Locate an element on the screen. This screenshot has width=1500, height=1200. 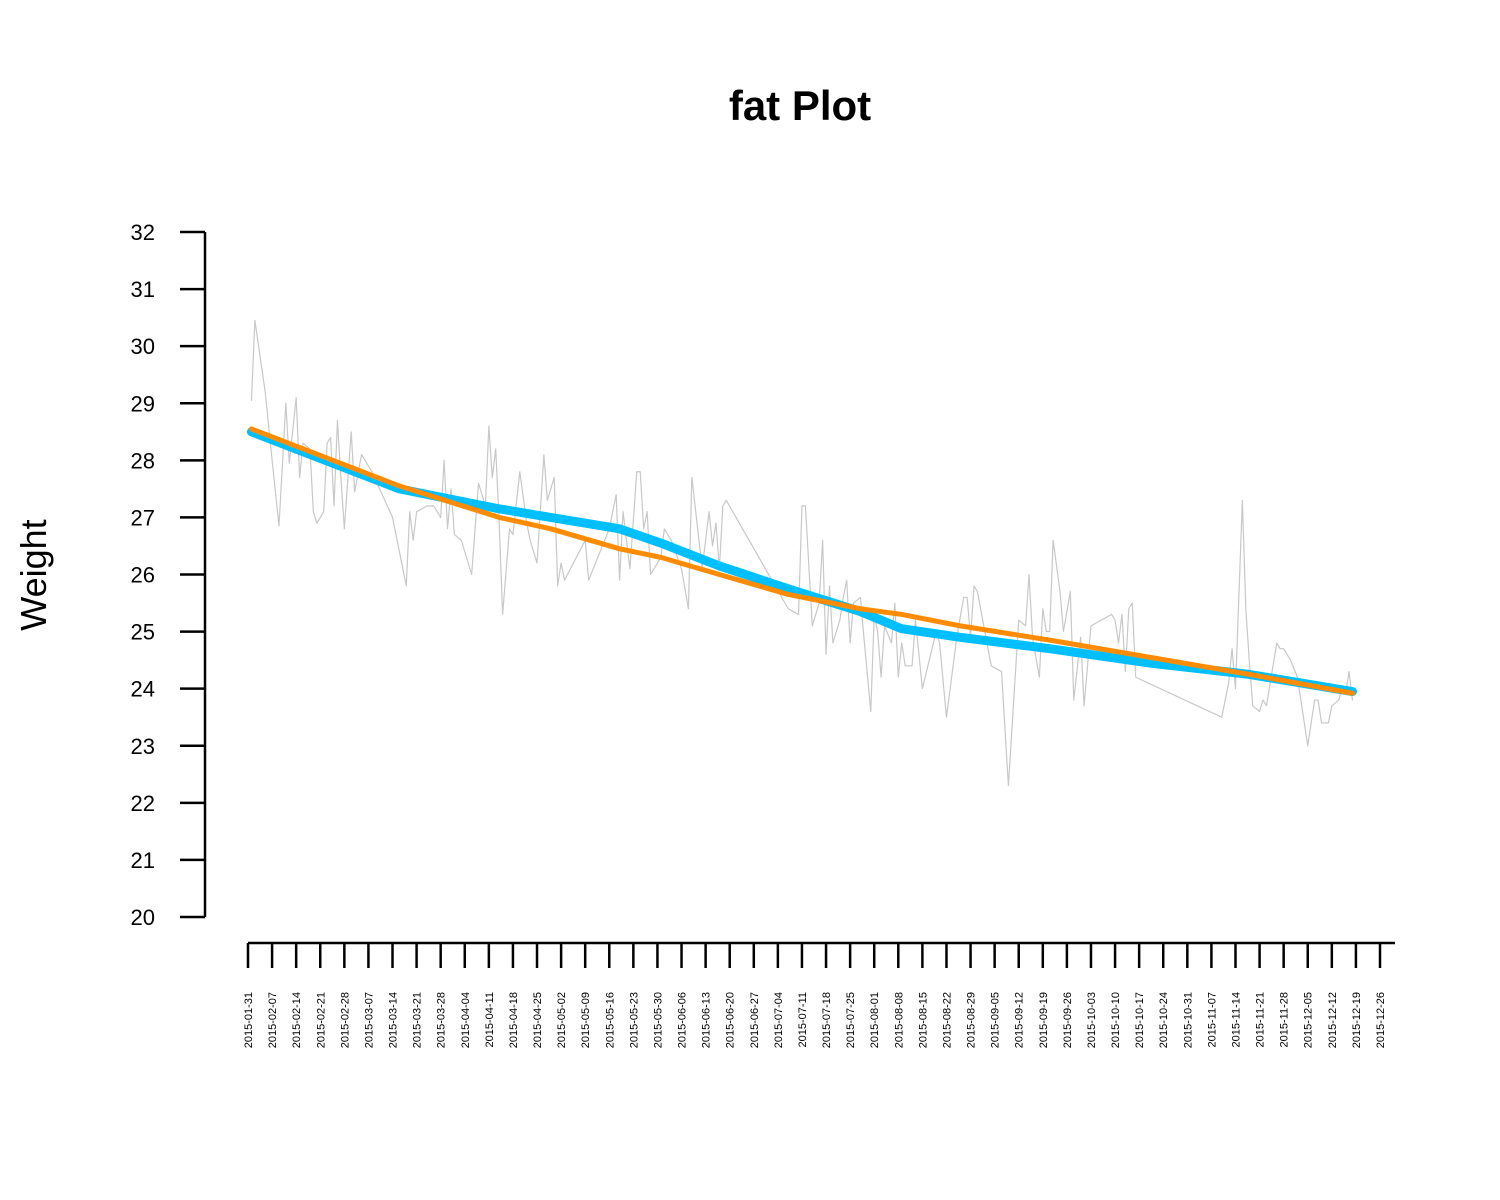
x-tick-label: 2015-11-21 is located at coordinates (1261, 1019).